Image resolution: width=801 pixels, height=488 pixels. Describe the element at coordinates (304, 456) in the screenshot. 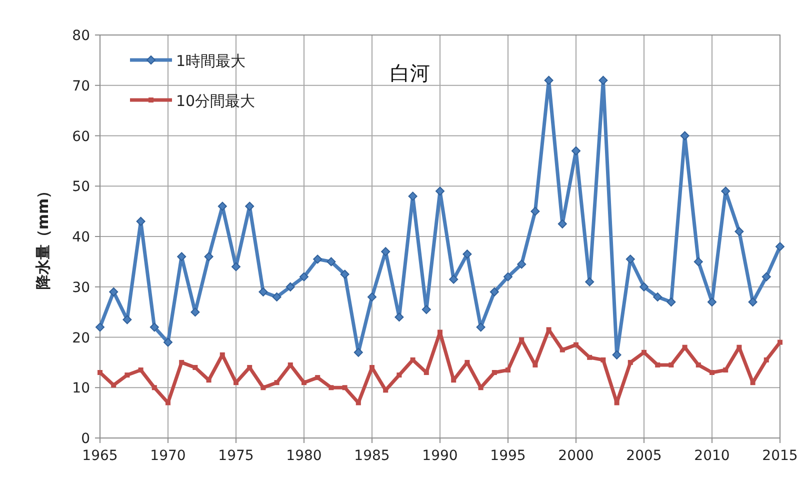

I see `x-tick-label: 1980` at that location.